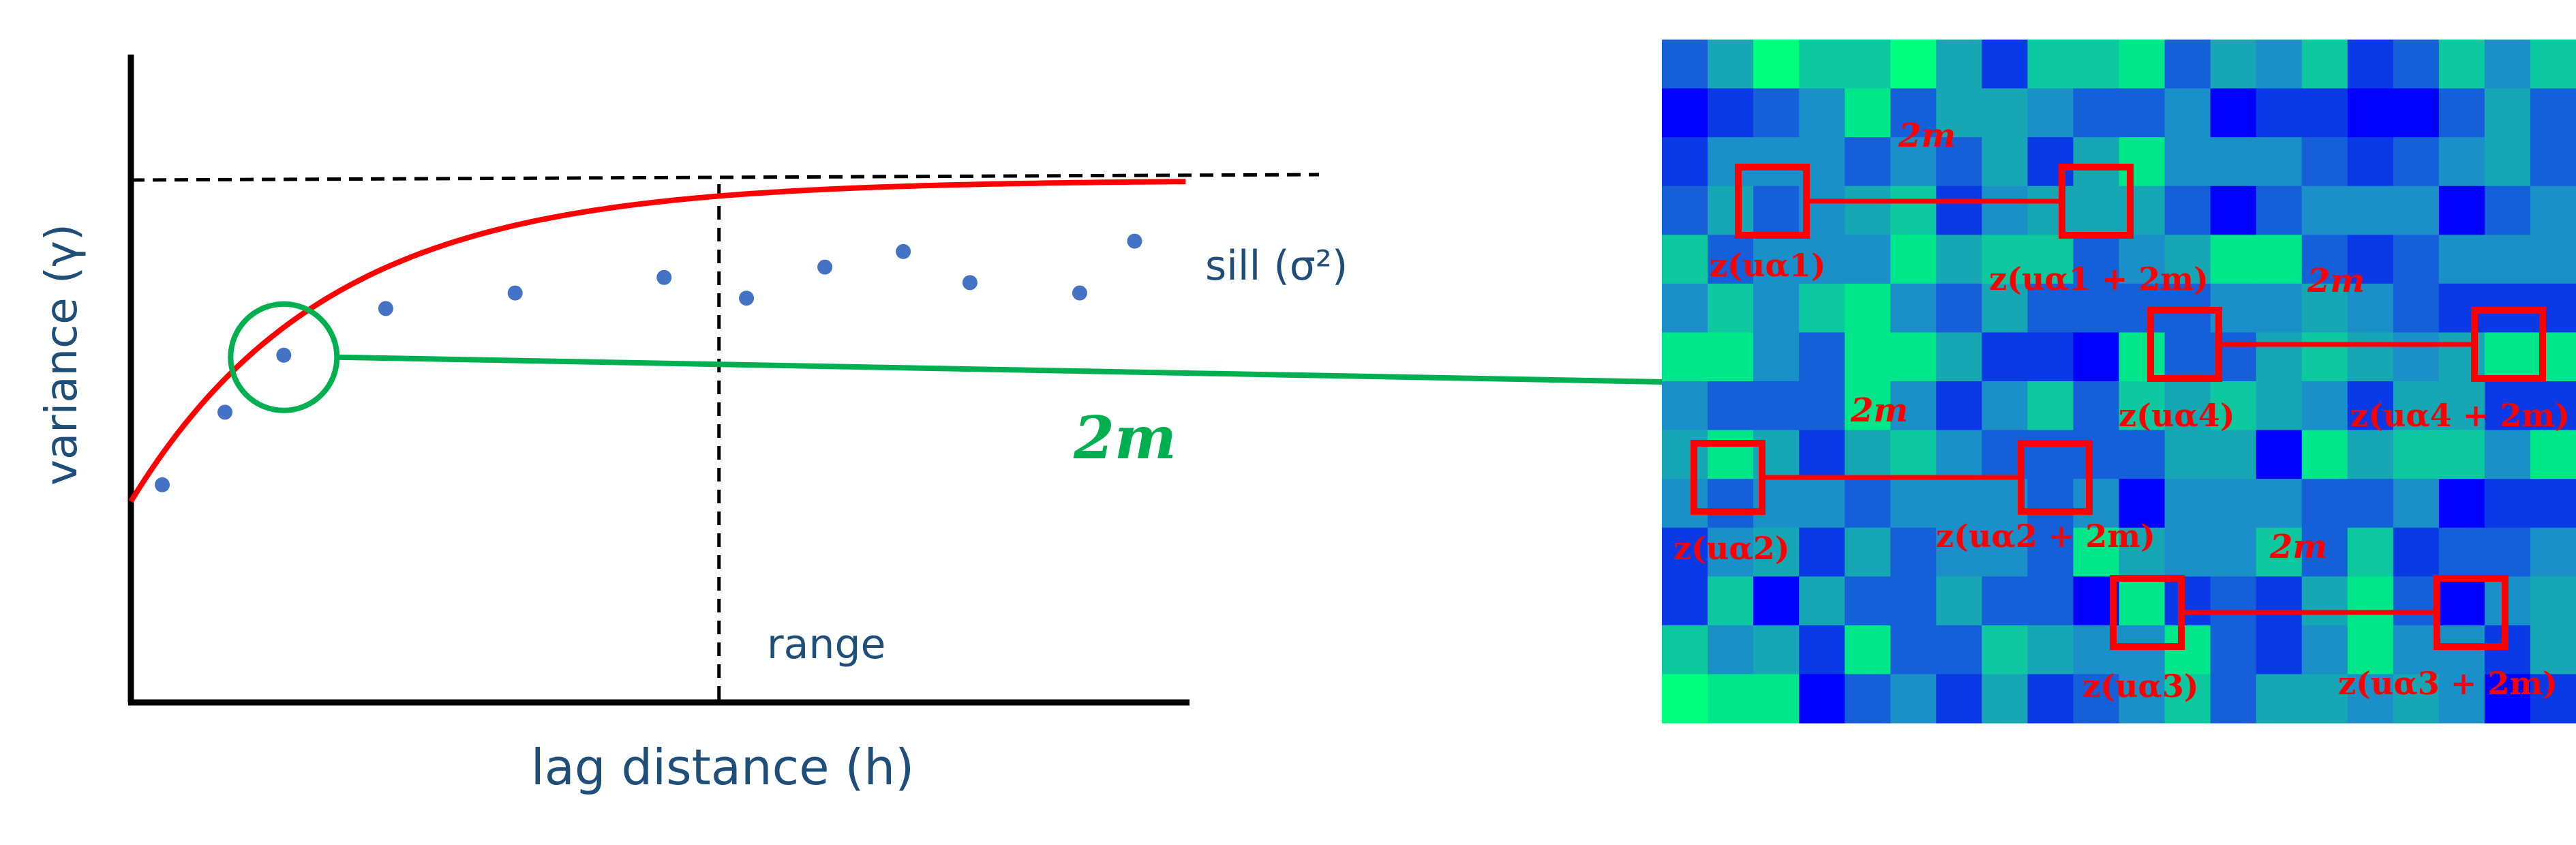 The height and width of the screenshot is (845, 2576). Describe the element at coordinates (2336, 281) in the screenshot. I see `lag-pair-distance-label: 2m` at that location.